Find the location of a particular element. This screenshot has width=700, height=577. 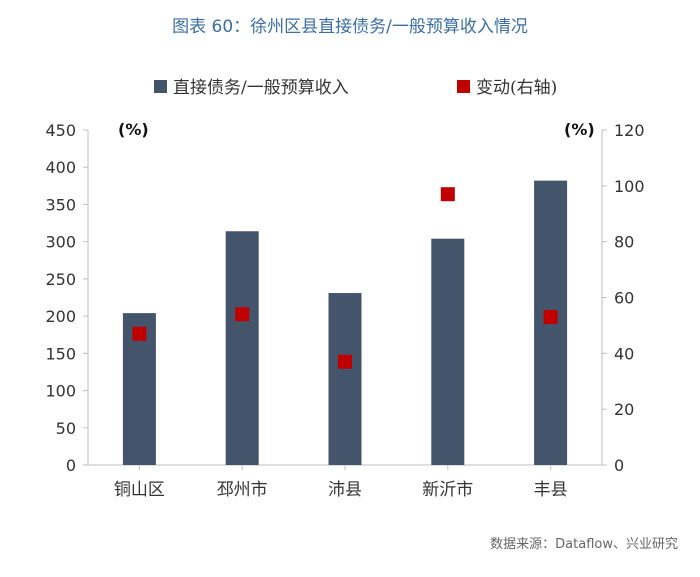

legend: 直接债务/一般预算收入 变动(右轴) is located at coordinates (355, 88).